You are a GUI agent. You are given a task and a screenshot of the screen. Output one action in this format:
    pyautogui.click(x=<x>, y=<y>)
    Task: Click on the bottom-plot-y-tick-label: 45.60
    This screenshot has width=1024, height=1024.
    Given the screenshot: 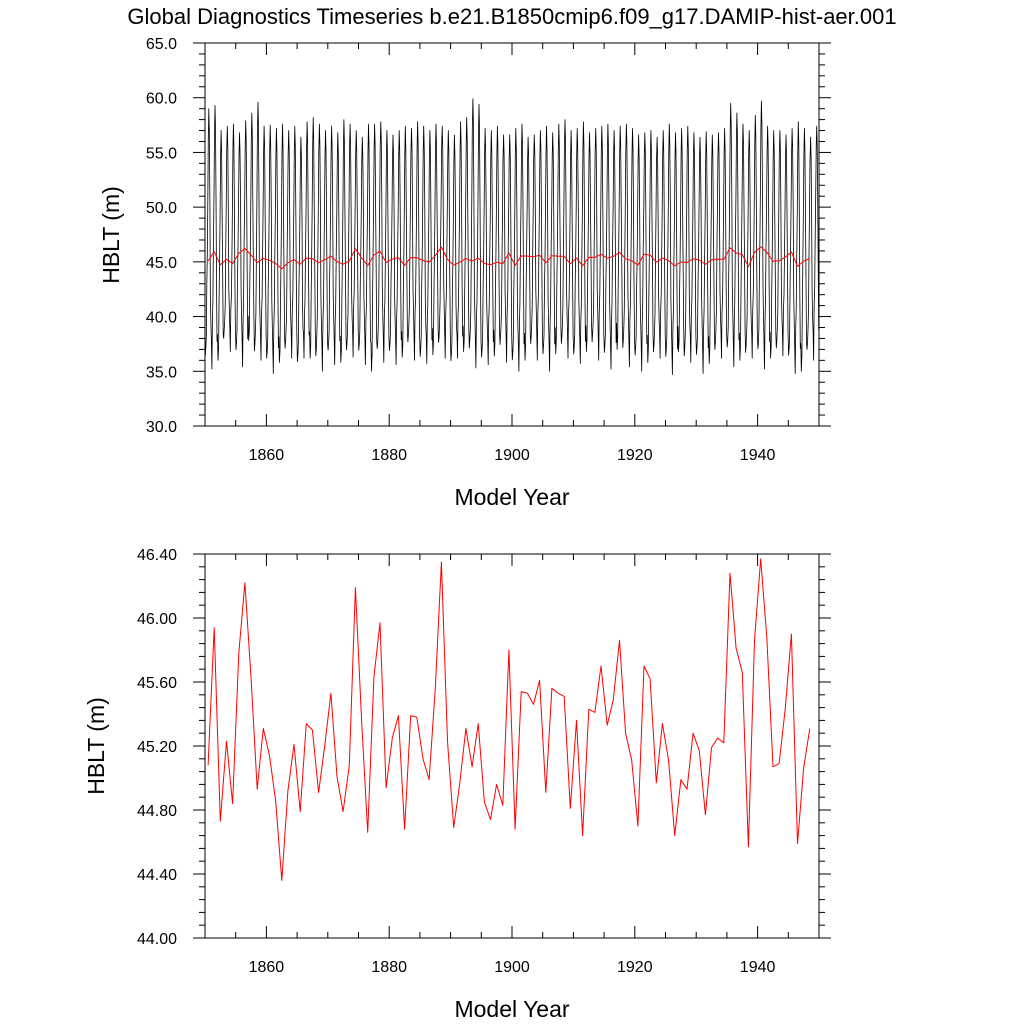 What is the action you would take?
    pyautogui.click(x=157, y=683)
    